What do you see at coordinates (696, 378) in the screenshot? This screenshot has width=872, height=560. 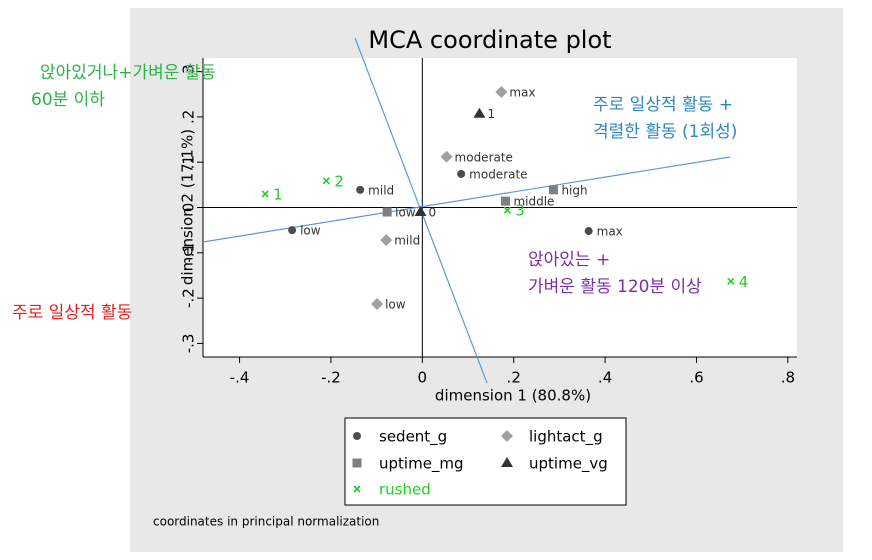 I see `x-tick-label: .6` at bounding box center [696, 378].